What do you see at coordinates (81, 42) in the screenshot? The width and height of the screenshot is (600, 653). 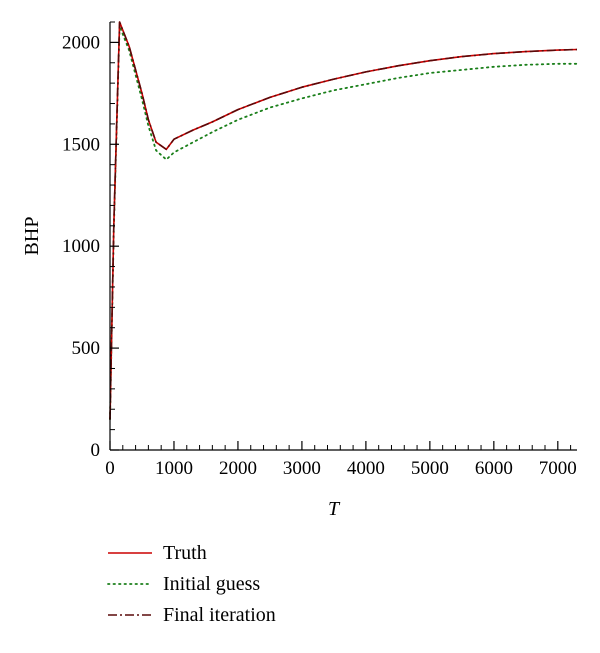 I see `y-tick-label: 2000` at bounding box center [81, 42].